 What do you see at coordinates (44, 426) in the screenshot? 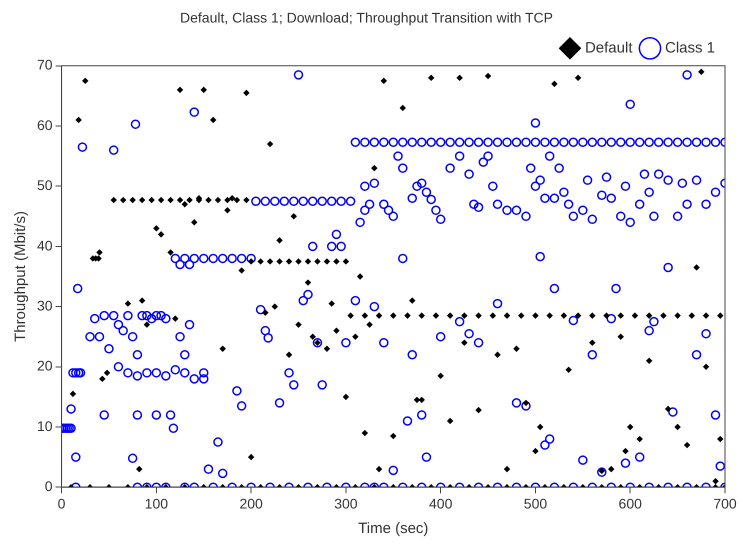
I see `y-tick-label: 10` at bounding box center [44, 426].